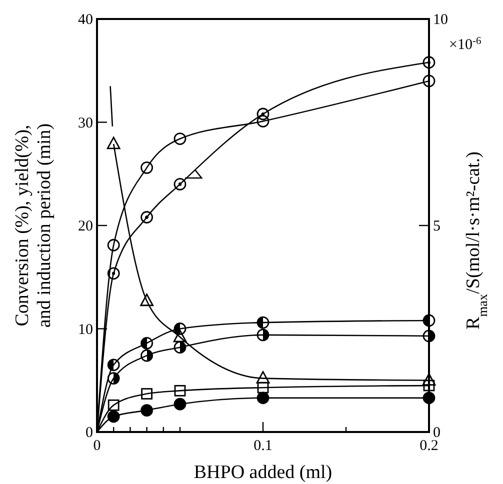 The height and width of the screenshot is (484, 503). Describe the element at coordinates (436, 433) in the screenshot. I see `y2-tick-label: 0` at that location.